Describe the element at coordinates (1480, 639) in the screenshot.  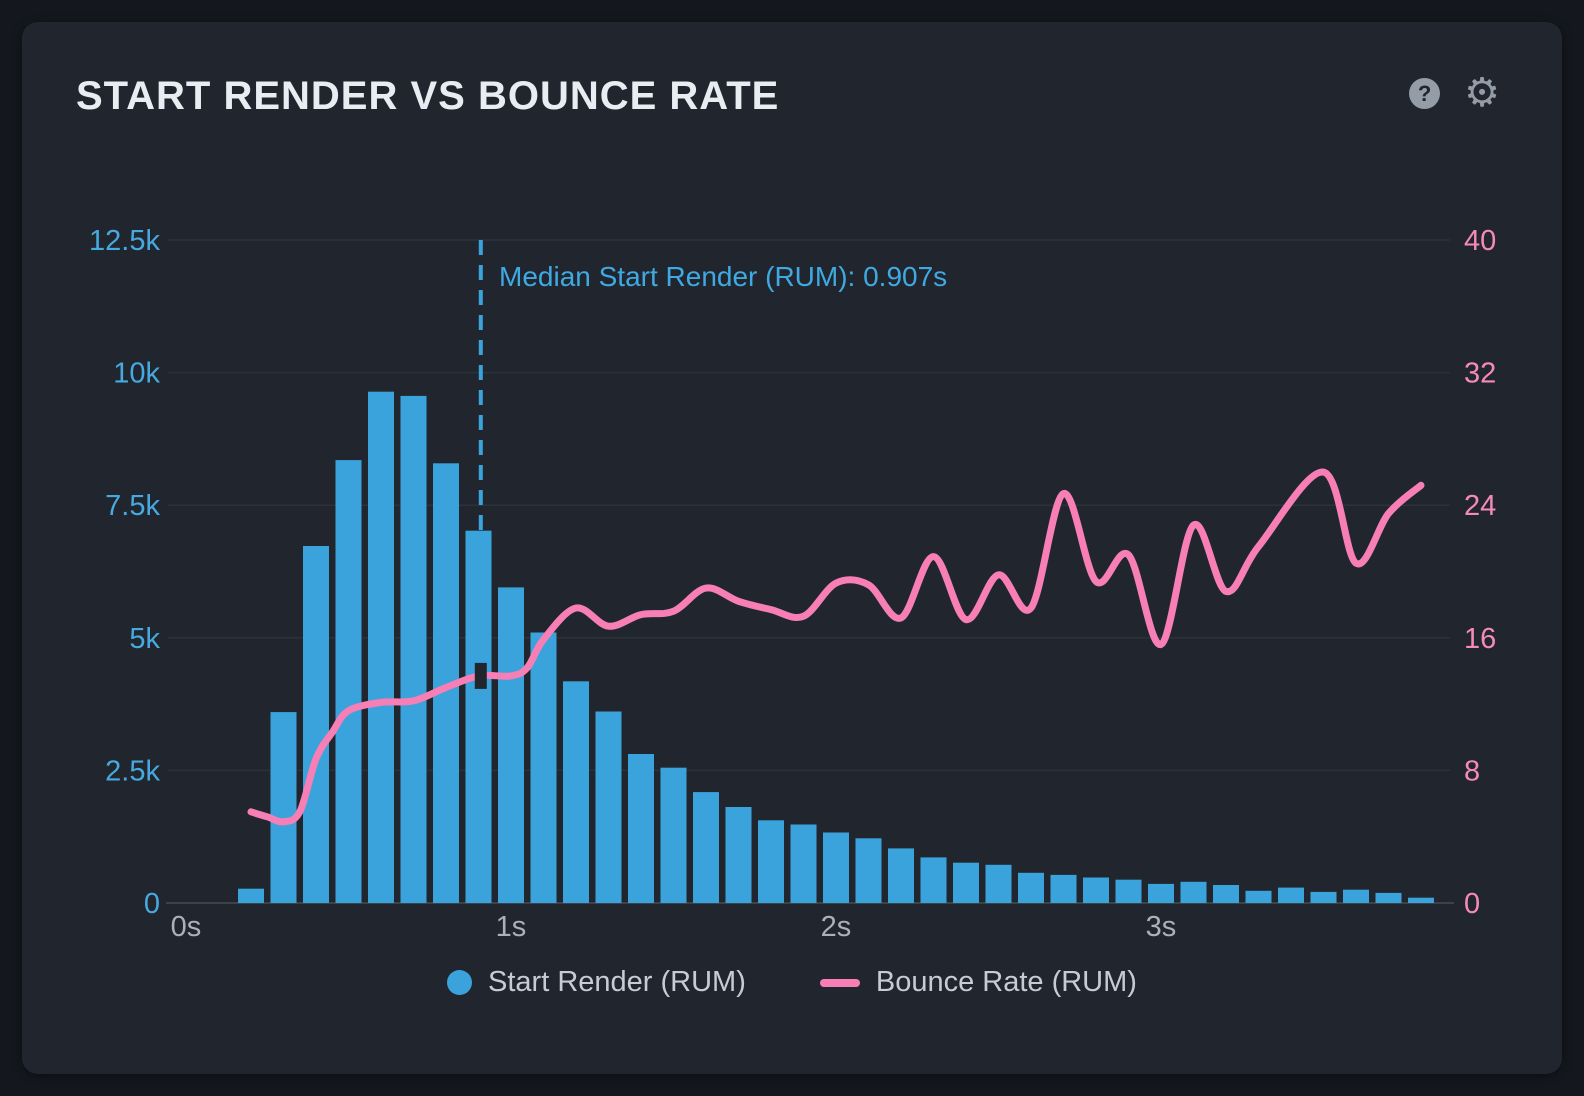
I see `right-tick-label: 16` at that location.